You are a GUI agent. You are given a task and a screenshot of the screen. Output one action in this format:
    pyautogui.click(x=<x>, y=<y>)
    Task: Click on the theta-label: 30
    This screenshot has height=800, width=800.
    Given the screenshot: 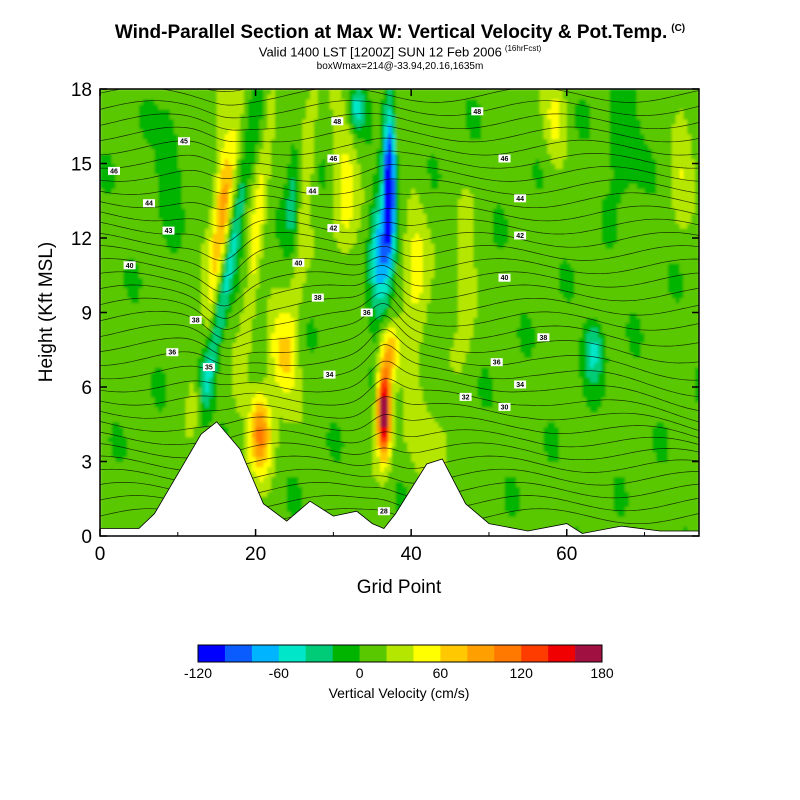 What is the action you would take?
    pyautogui.click(x=504, y=406)
    